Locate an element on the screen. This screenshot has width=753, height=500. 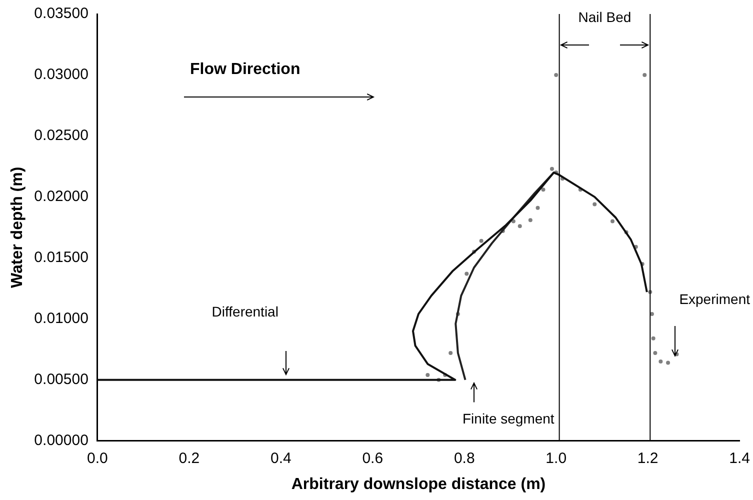
x-axis-title: Arbitrary downslope distance (m) is located at coordinates (418, 484).